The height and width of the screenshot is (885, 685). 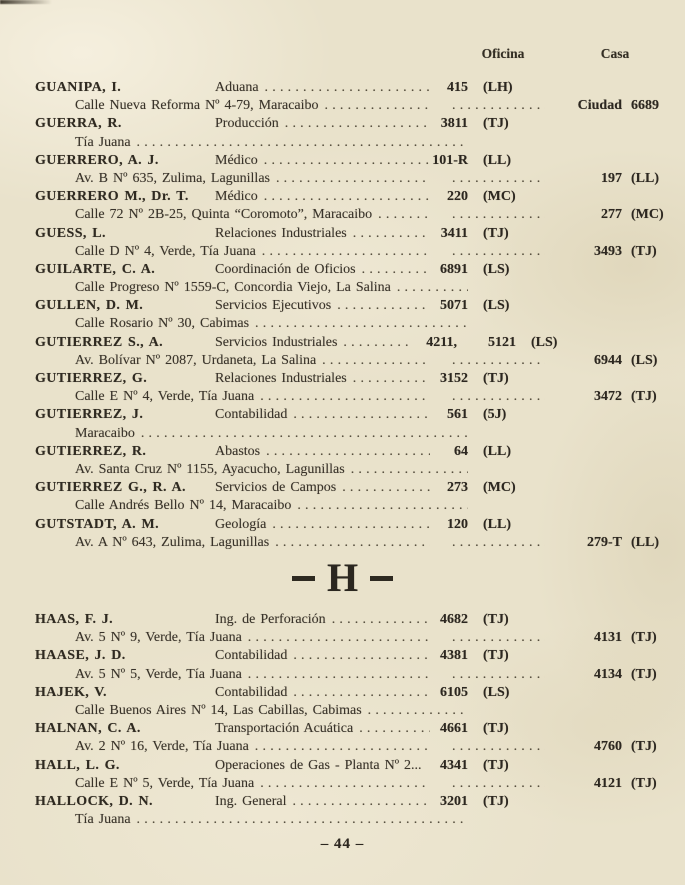 I want to click on entry-line-address: Tía Juana, so click(x=342, y=820).